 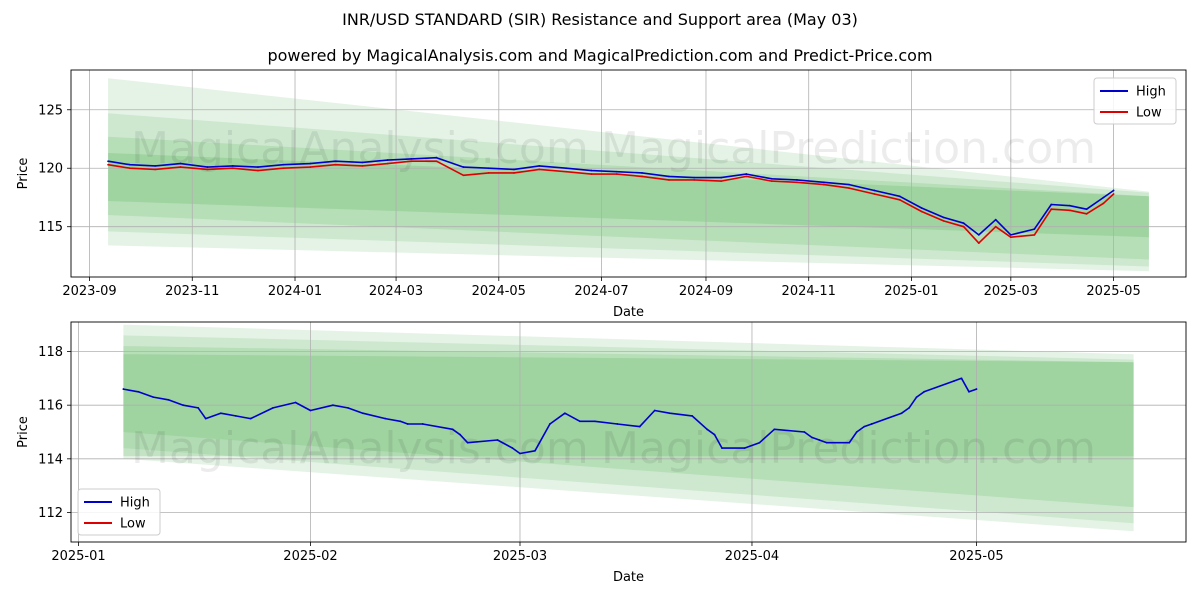 I want to click on series-lines, so click(x=611, y=200).